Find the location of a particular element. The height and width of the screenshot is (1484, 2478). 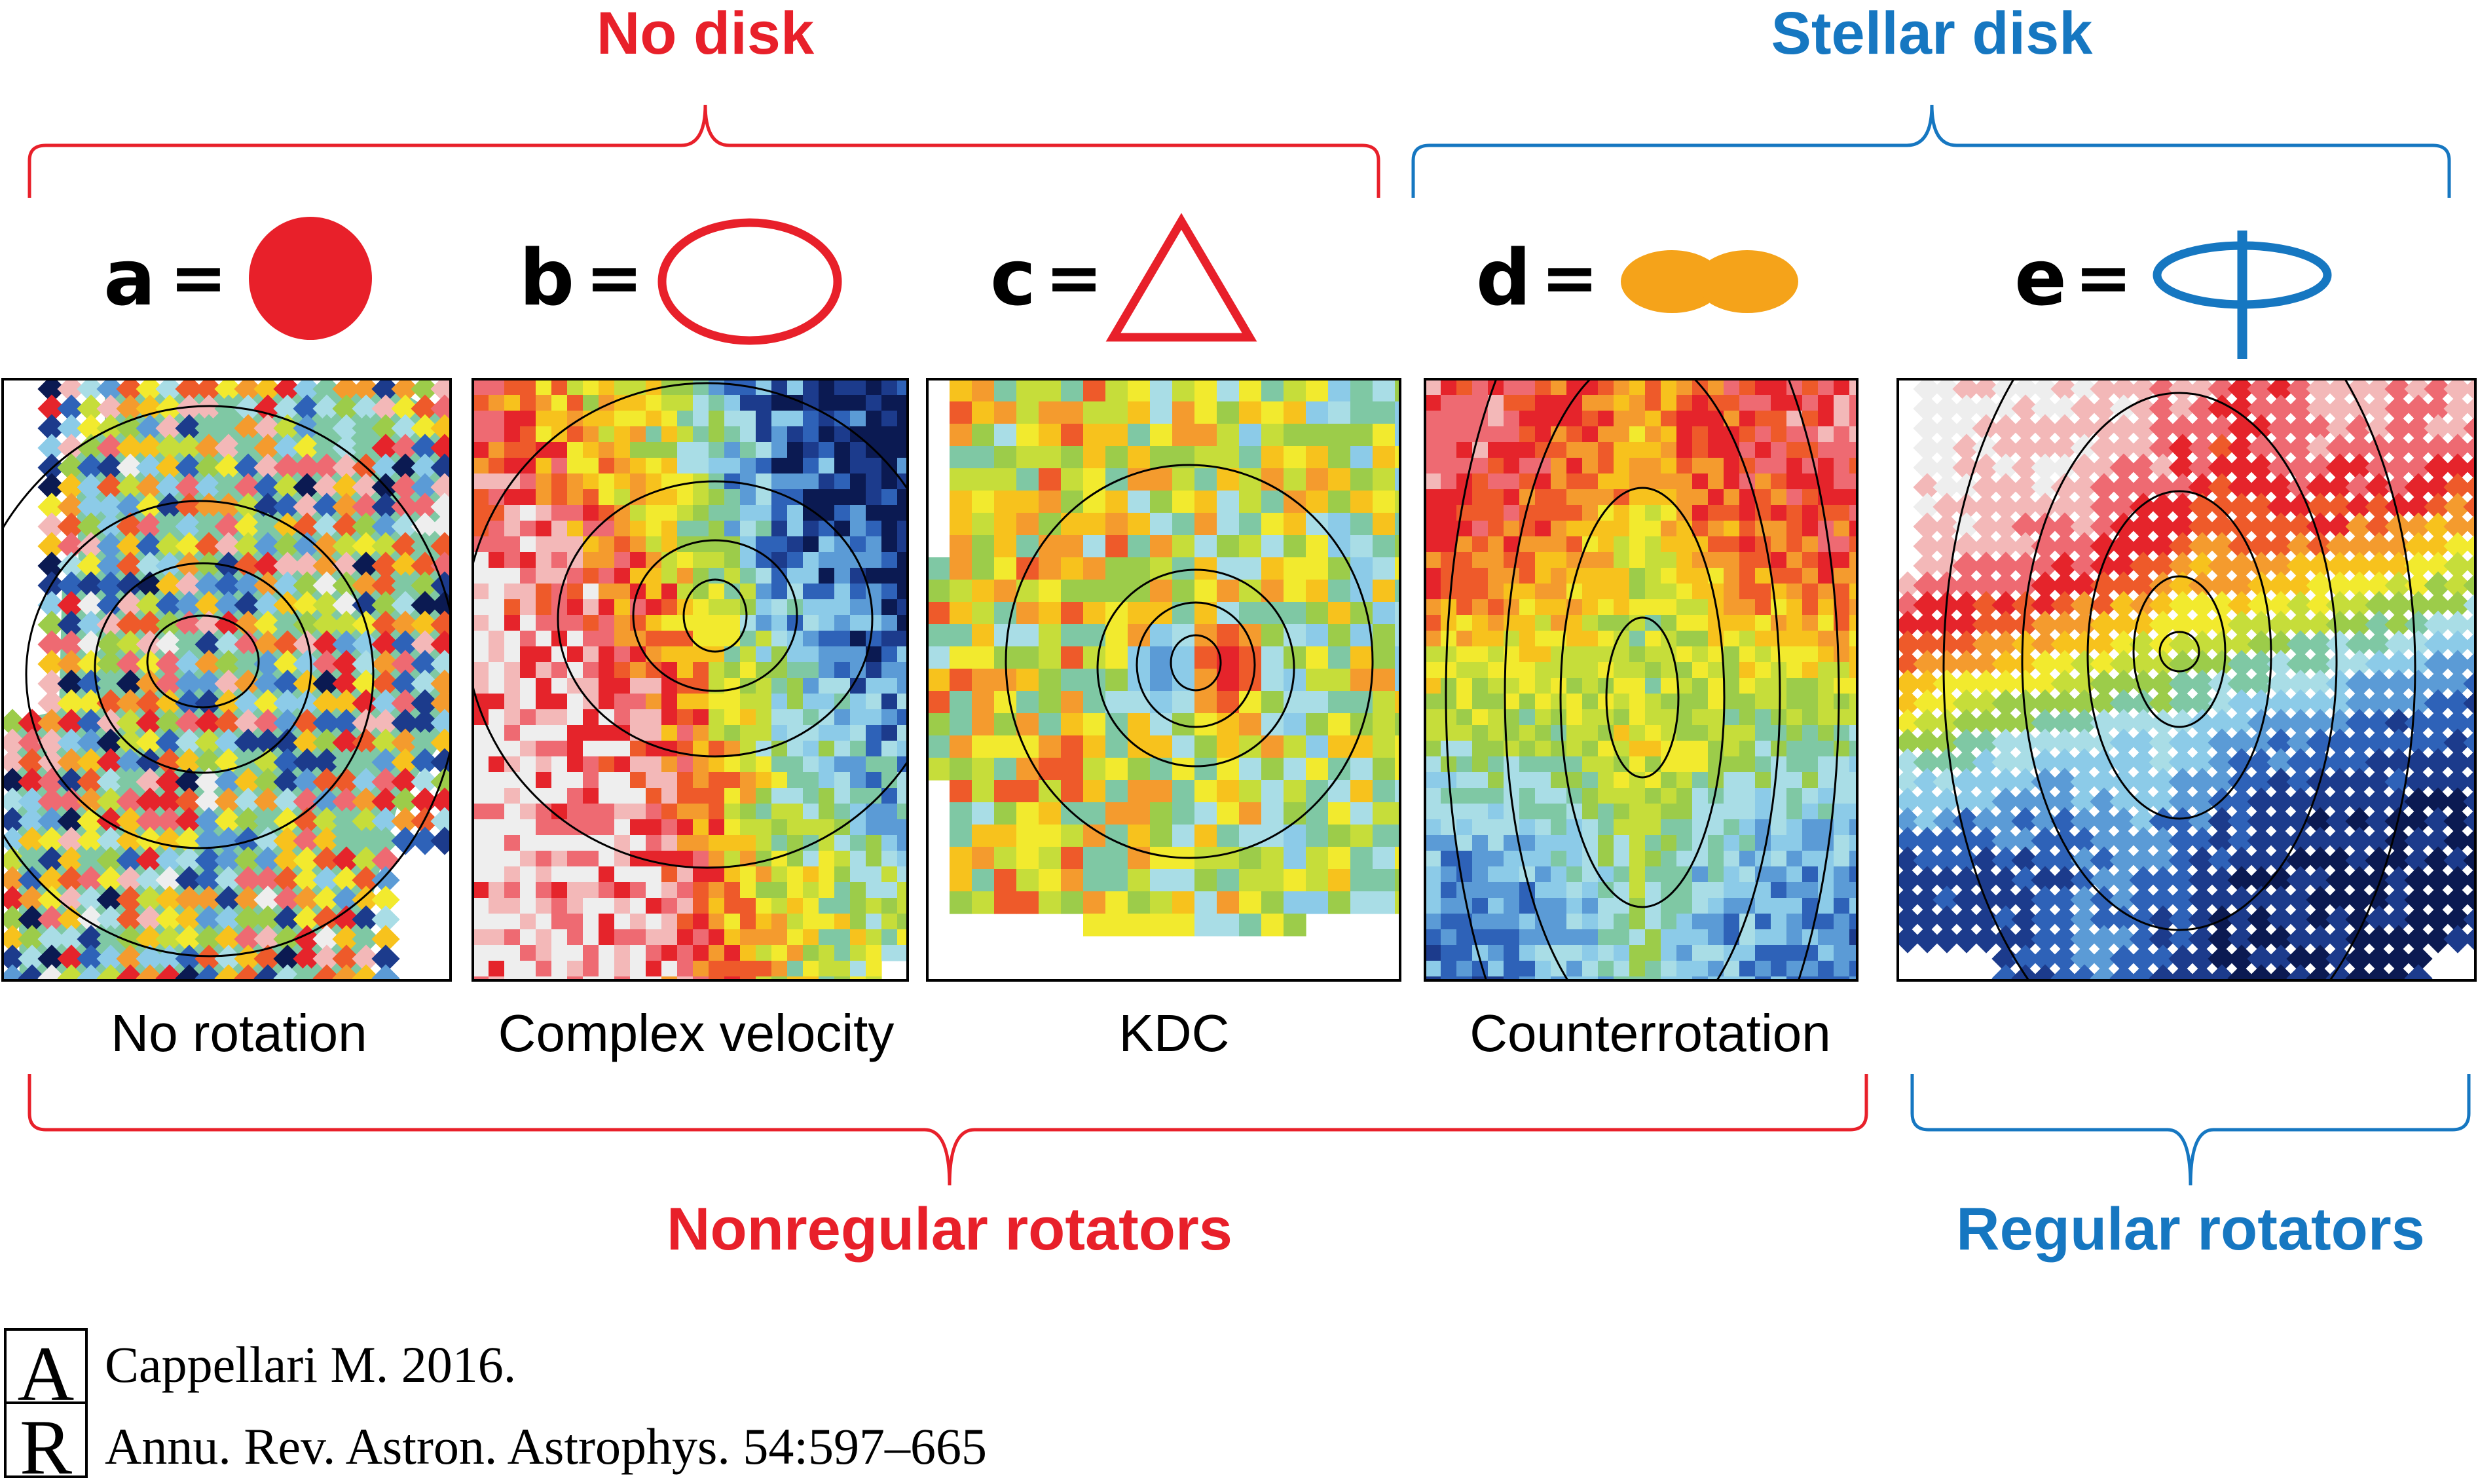

panel-letter-e: e is located at coordinates (2040, 277).